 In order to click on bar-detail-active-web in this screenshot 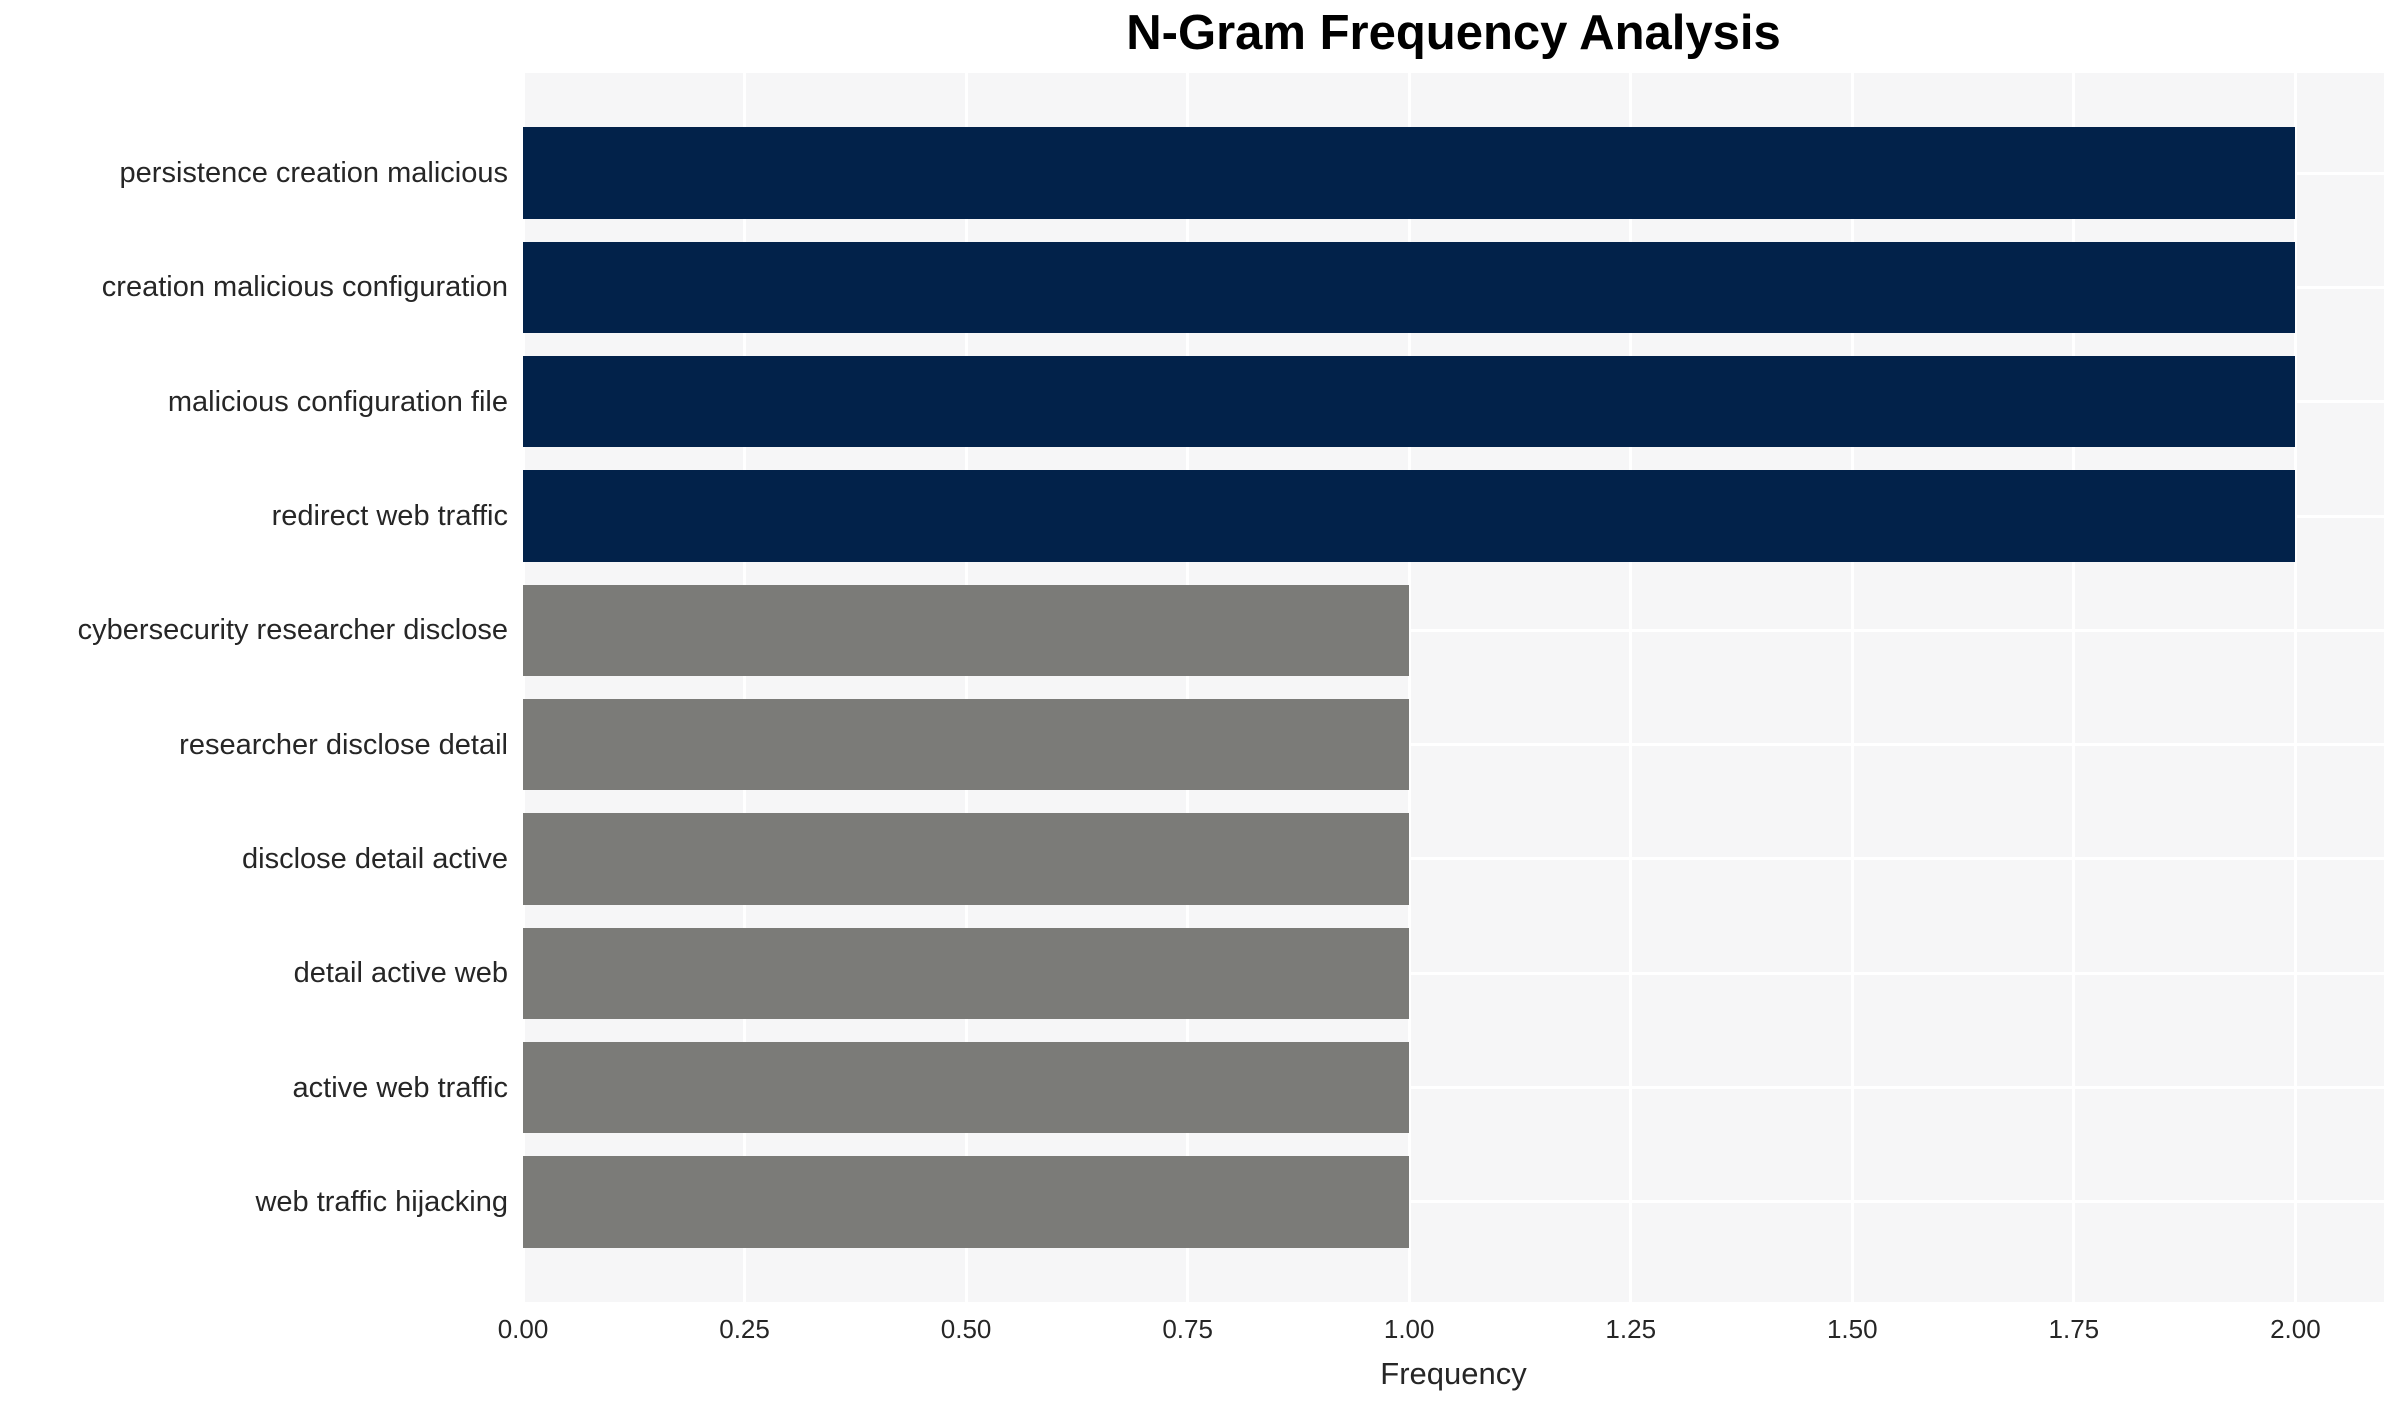, I will do `click(966, 973)`.